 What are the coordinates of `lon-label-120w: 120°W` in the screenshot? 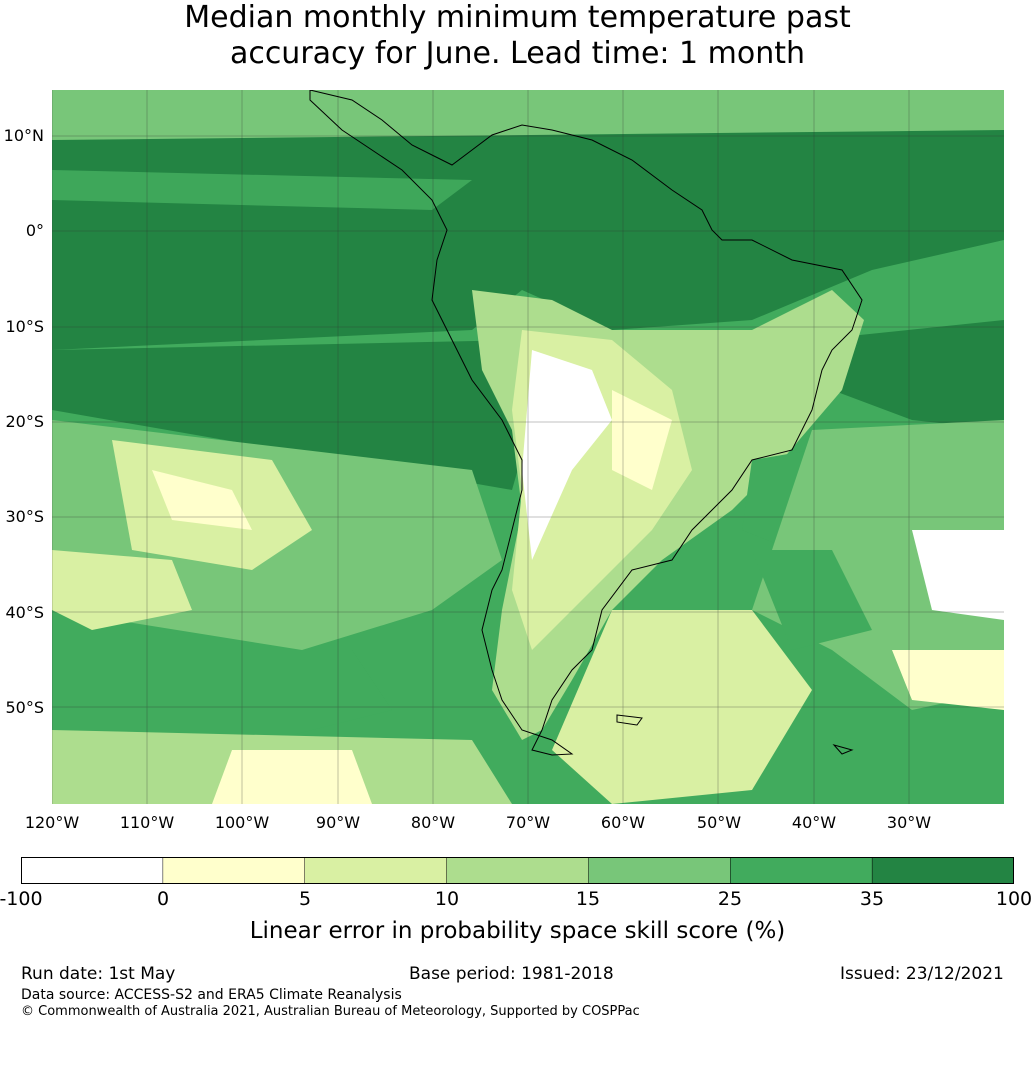 It's located at (52, 822).